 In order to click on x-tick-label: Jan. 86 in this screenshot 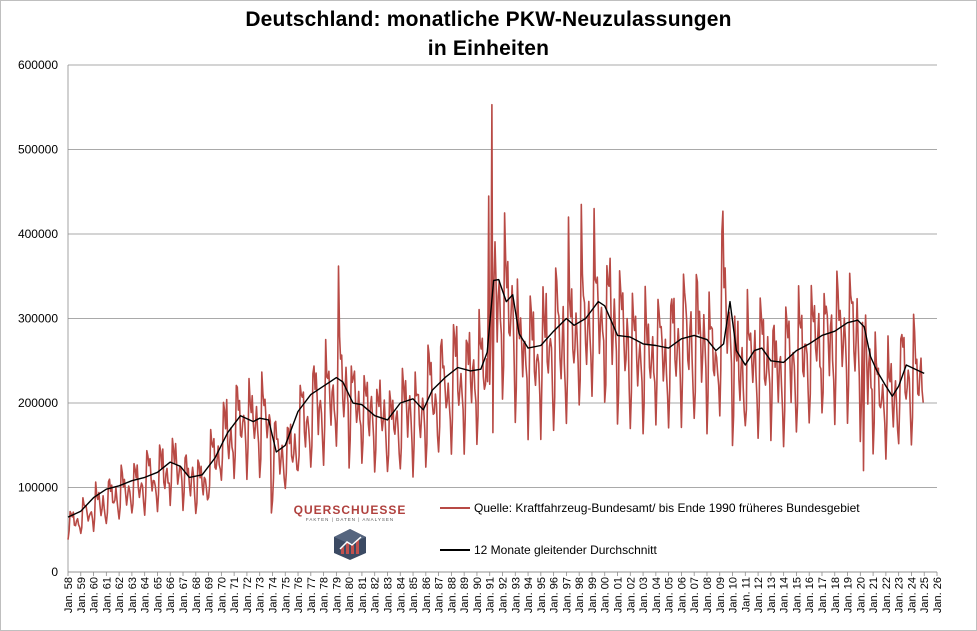, I will do `click(427, 595)`.